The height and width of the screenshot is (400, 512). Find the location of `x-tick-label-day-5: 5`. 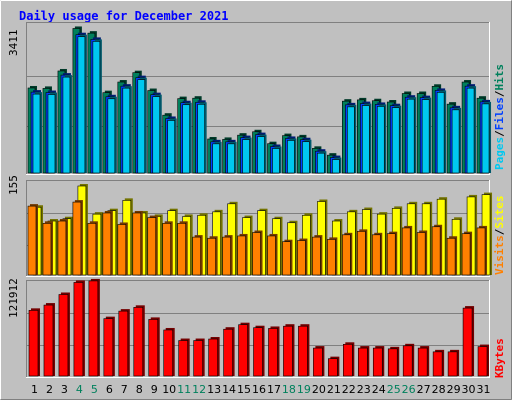

x-tick-label-day-5: 5 is located at coordinates (94, 389).